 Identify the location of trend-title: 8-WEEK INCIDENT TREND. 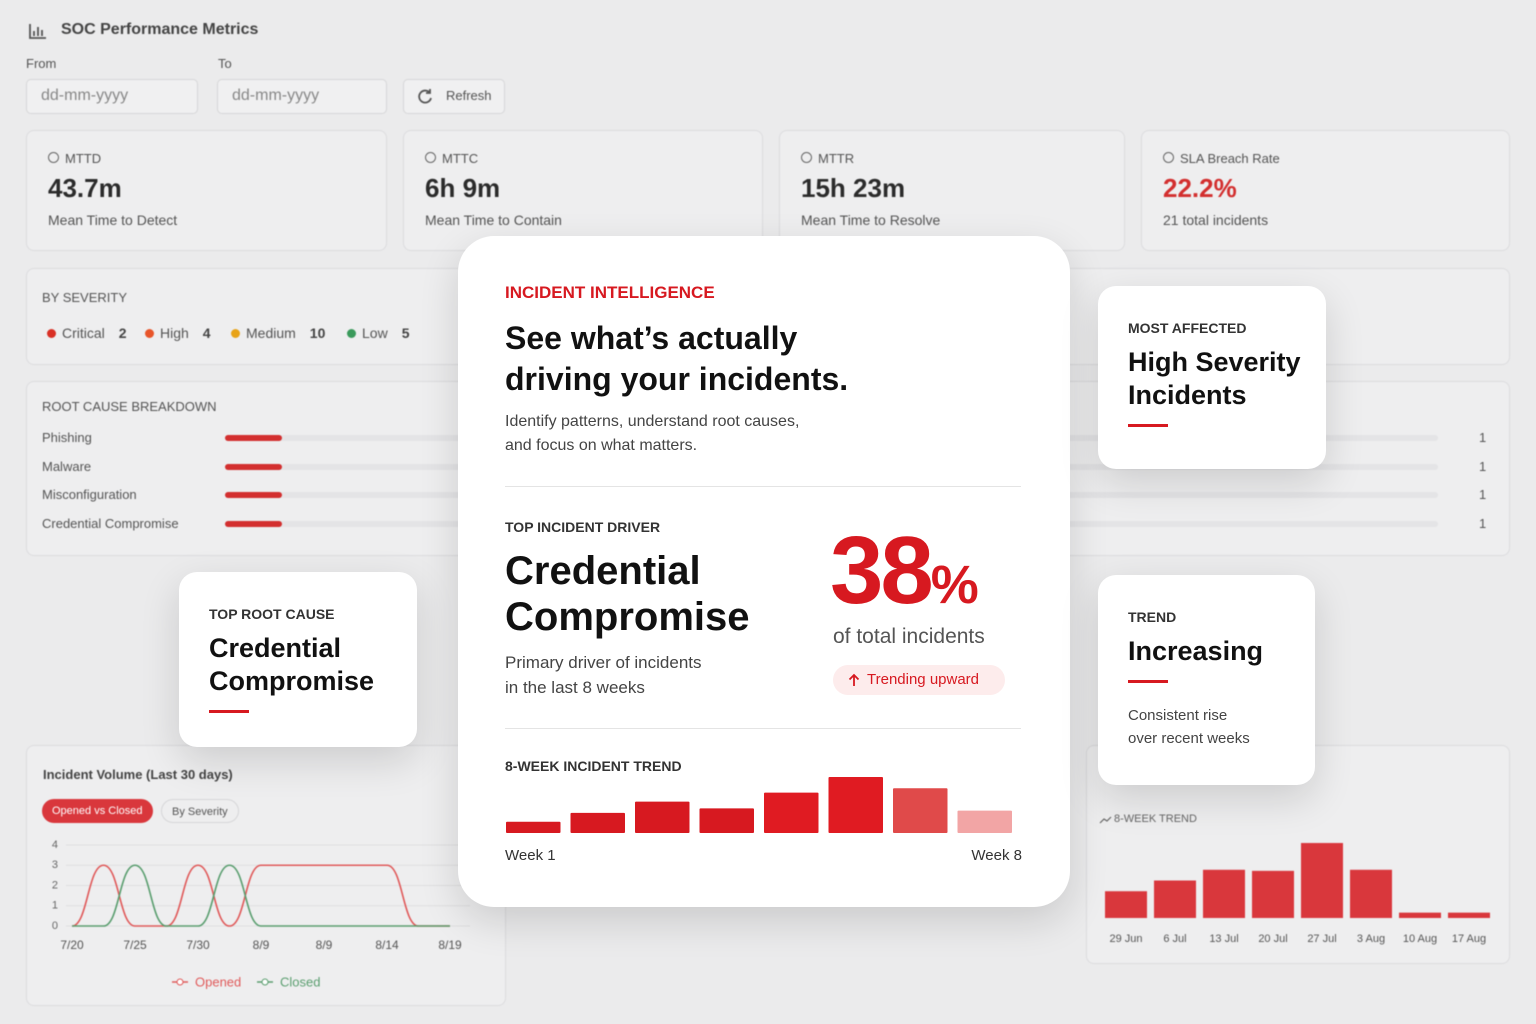
(593, 766).